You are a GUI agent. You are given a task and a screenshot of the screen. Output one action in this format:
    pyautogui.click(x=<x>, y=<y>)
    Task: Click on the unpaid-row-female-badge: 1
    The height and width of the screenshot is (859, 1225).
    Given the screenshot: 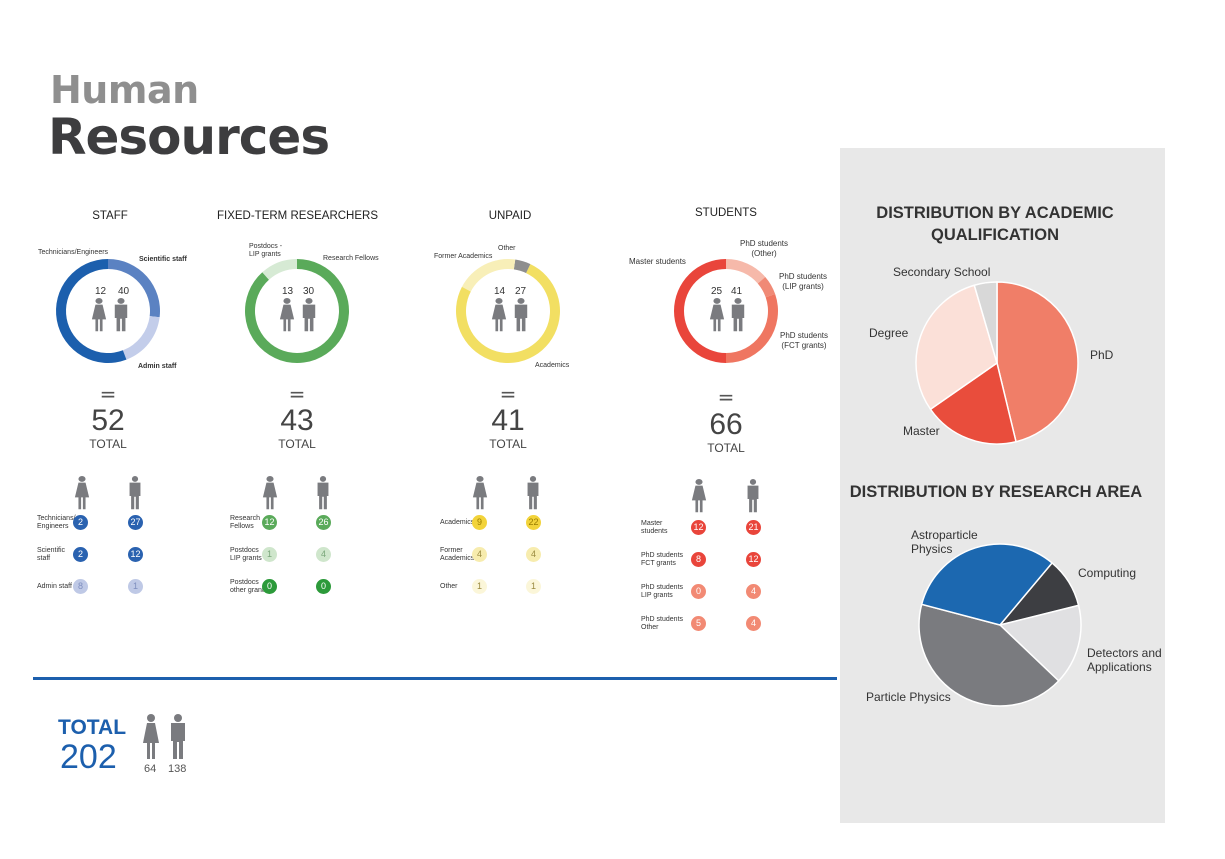 What is the action you would take?
    pyautogui.click(x=479, y=586)
    